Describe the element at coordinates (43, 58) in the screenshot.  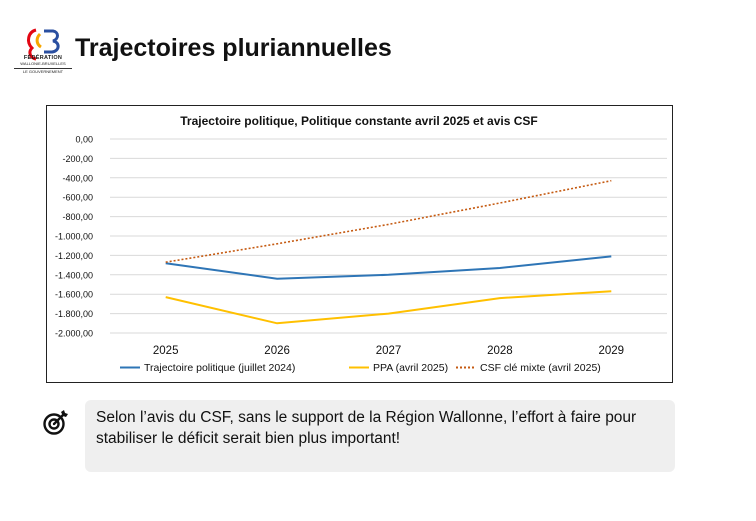
I see `logo-line: FÉDÉRATION` at that location.